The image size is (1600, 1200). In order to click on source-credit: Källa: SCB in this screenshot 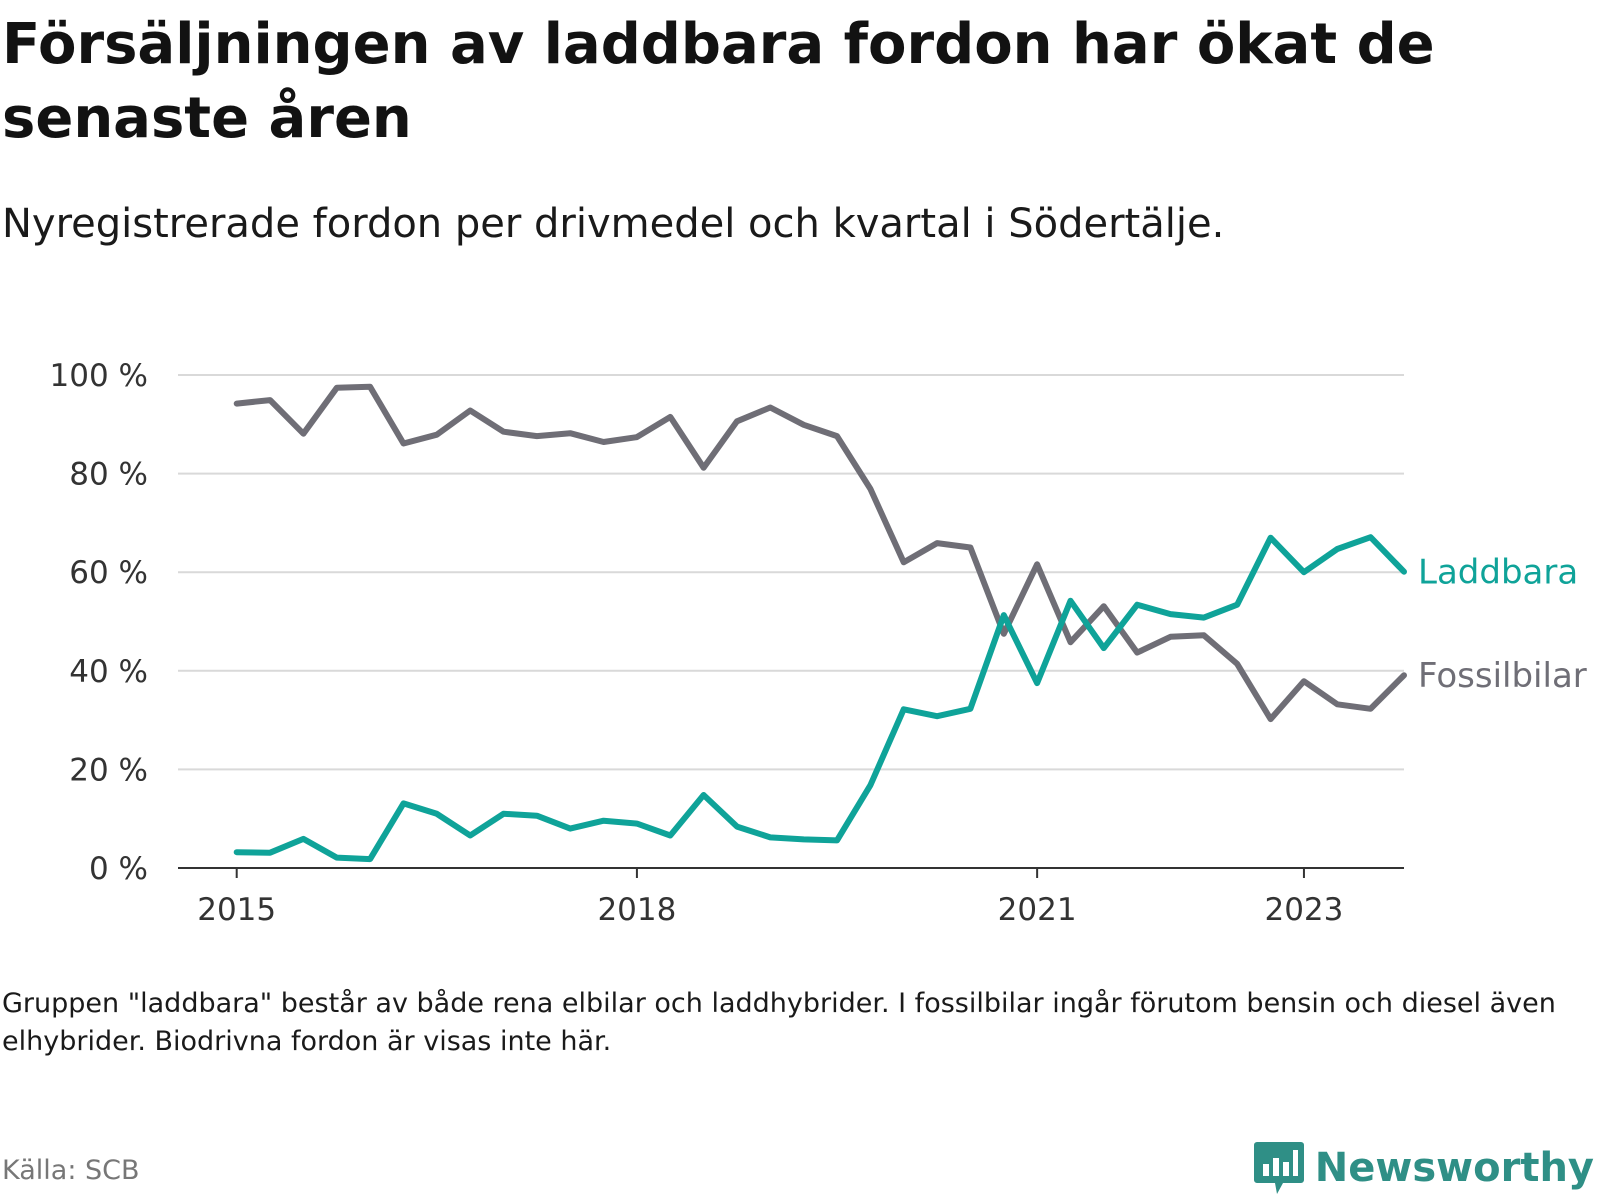, I will do `click(71, 1170)`.